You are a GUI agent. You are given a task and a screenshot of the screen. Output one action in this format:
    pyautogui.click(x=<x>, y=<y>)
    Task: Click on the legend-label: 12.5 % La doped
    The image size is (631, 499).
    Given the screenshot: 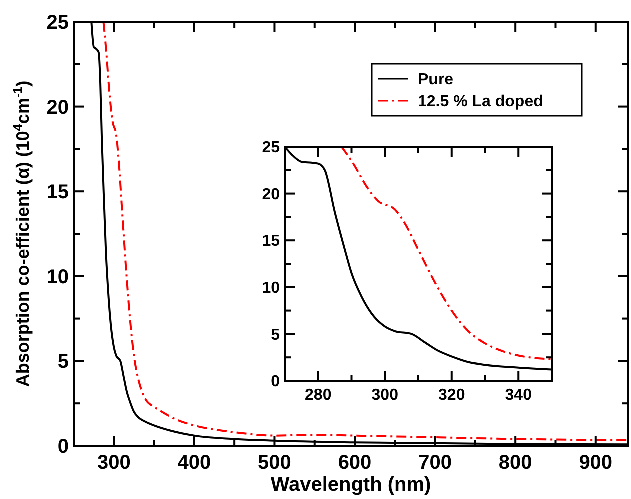 What is the action you would take?
    pyautogui.click(x=481, y=102)
    